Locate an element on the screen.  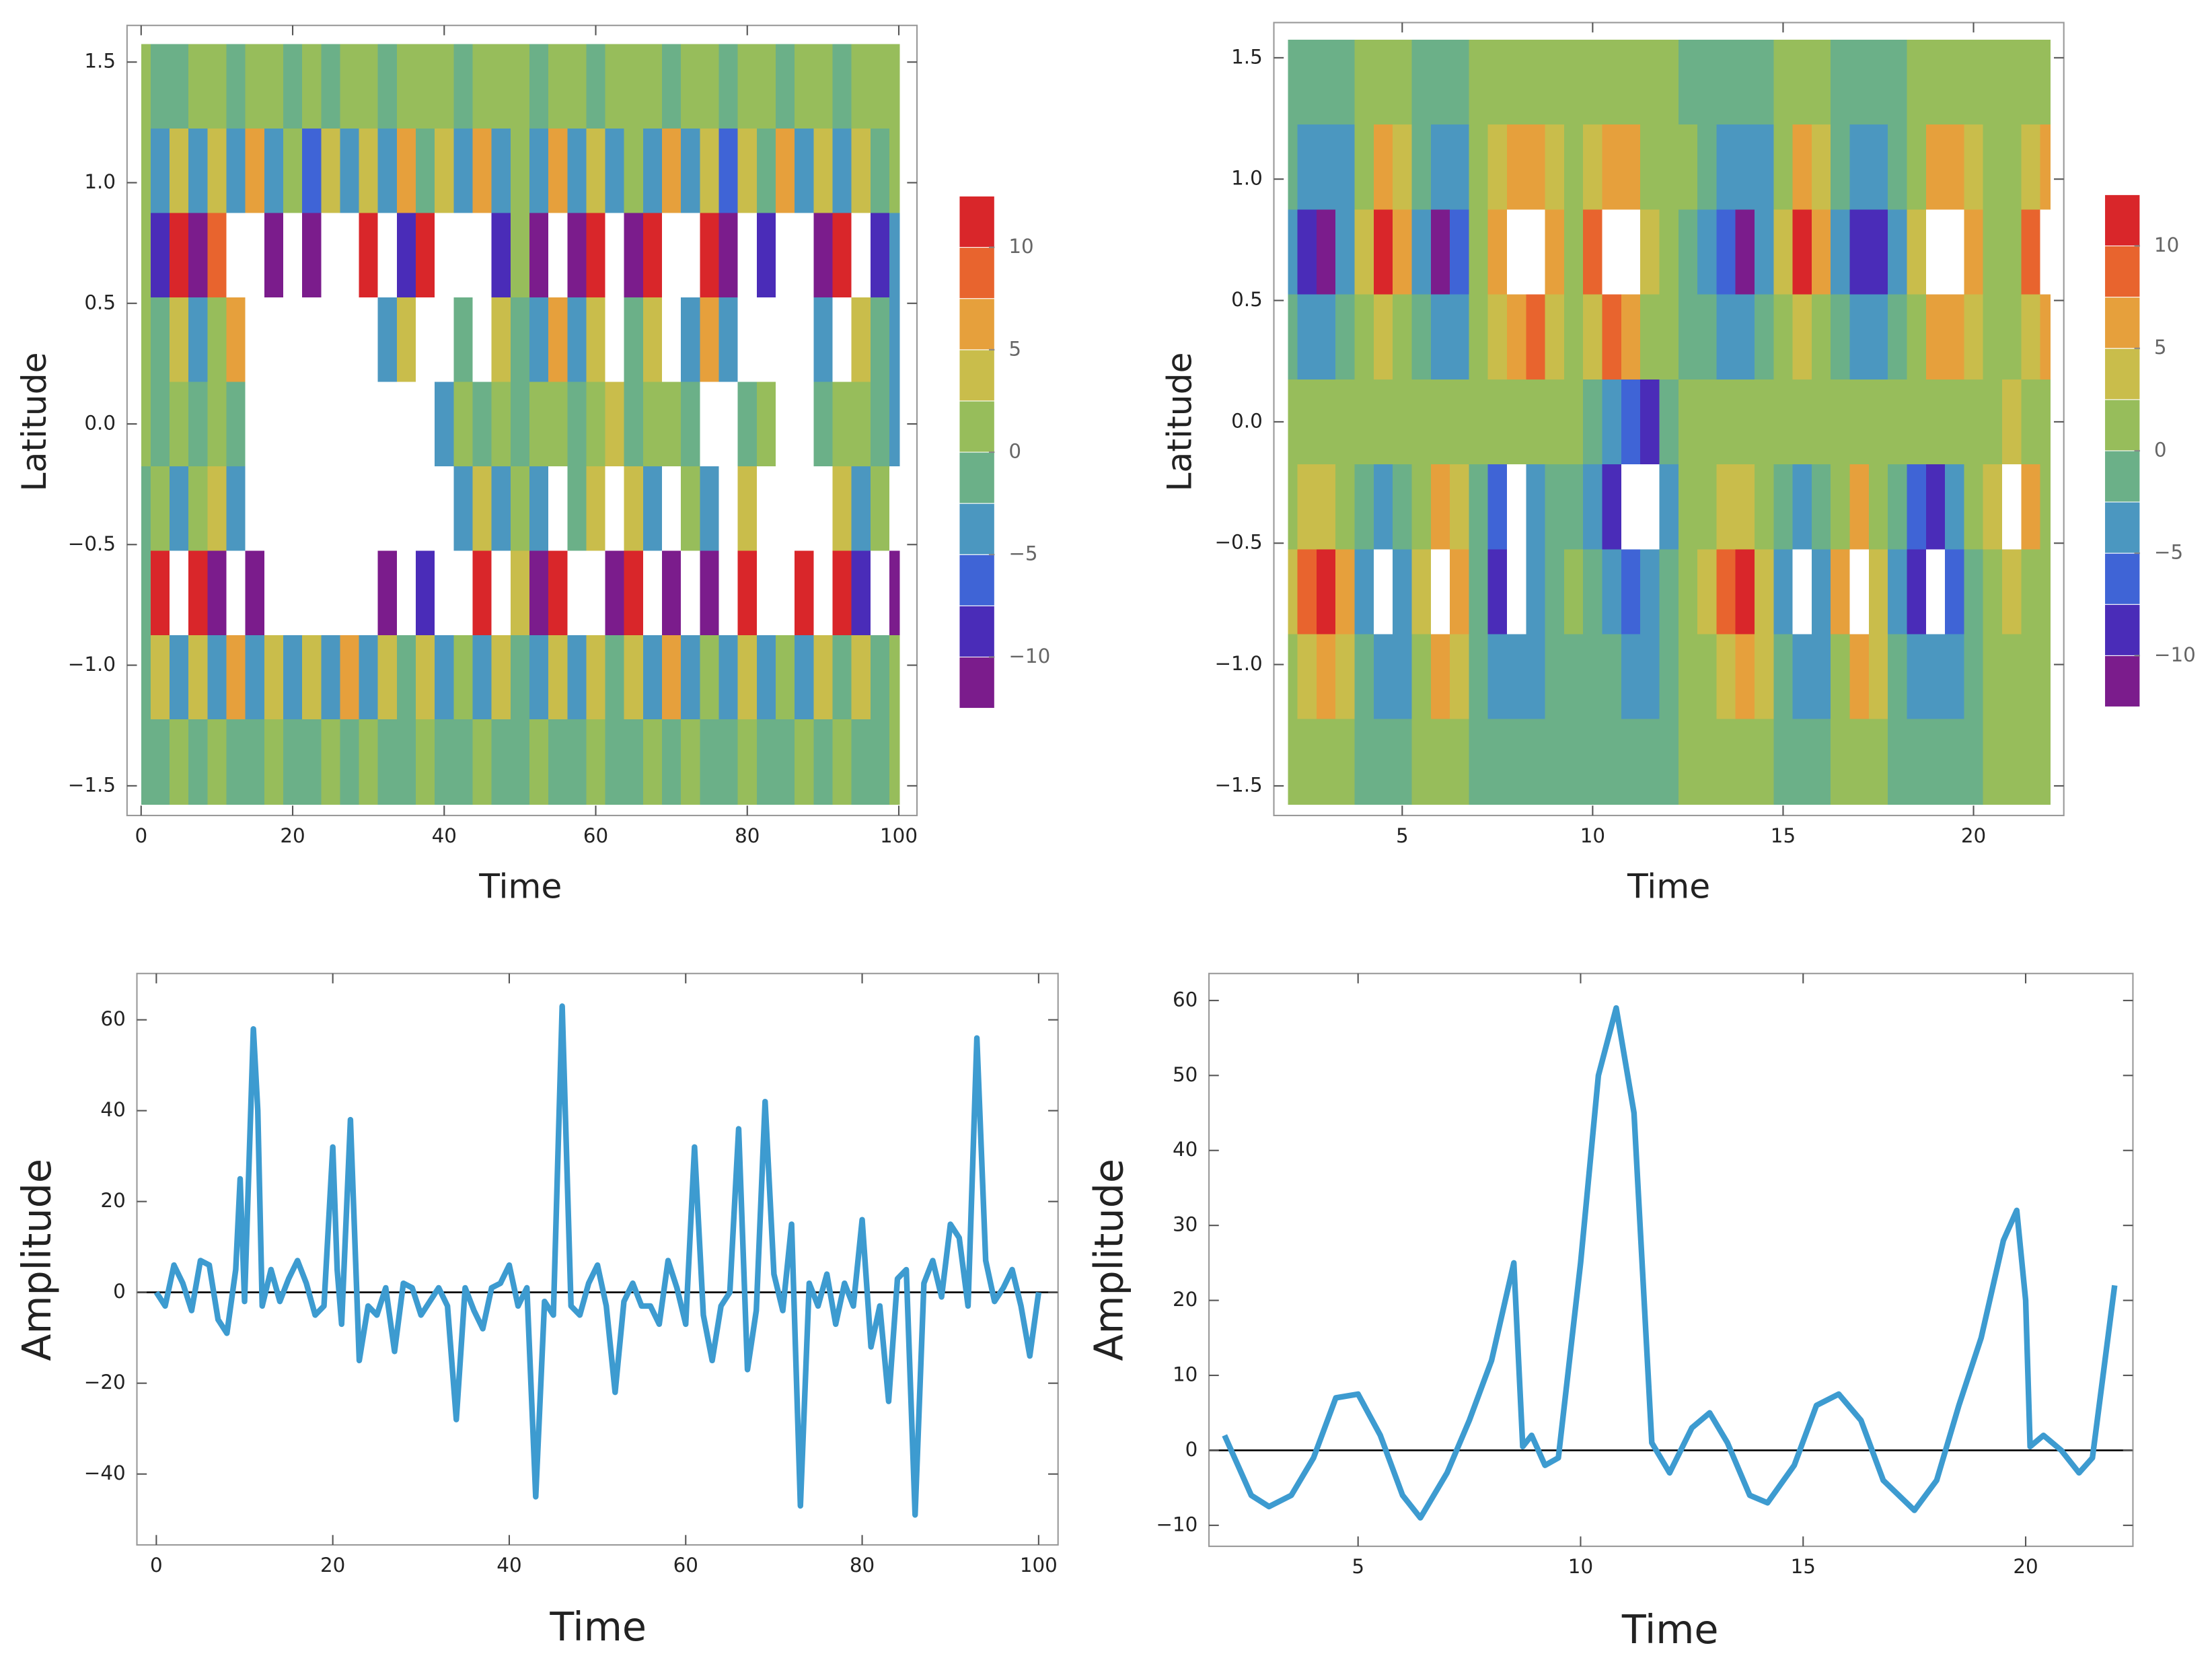
y-tick-label: 0 is located at coordinates (1191, 1449).